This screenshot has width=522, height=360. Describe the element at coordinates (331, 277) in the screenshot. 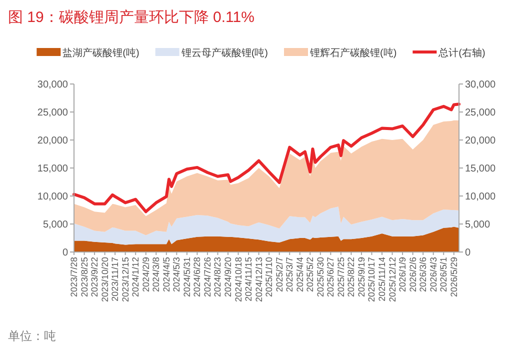

I see `x-tick-label: 2025/6/27` at that location.